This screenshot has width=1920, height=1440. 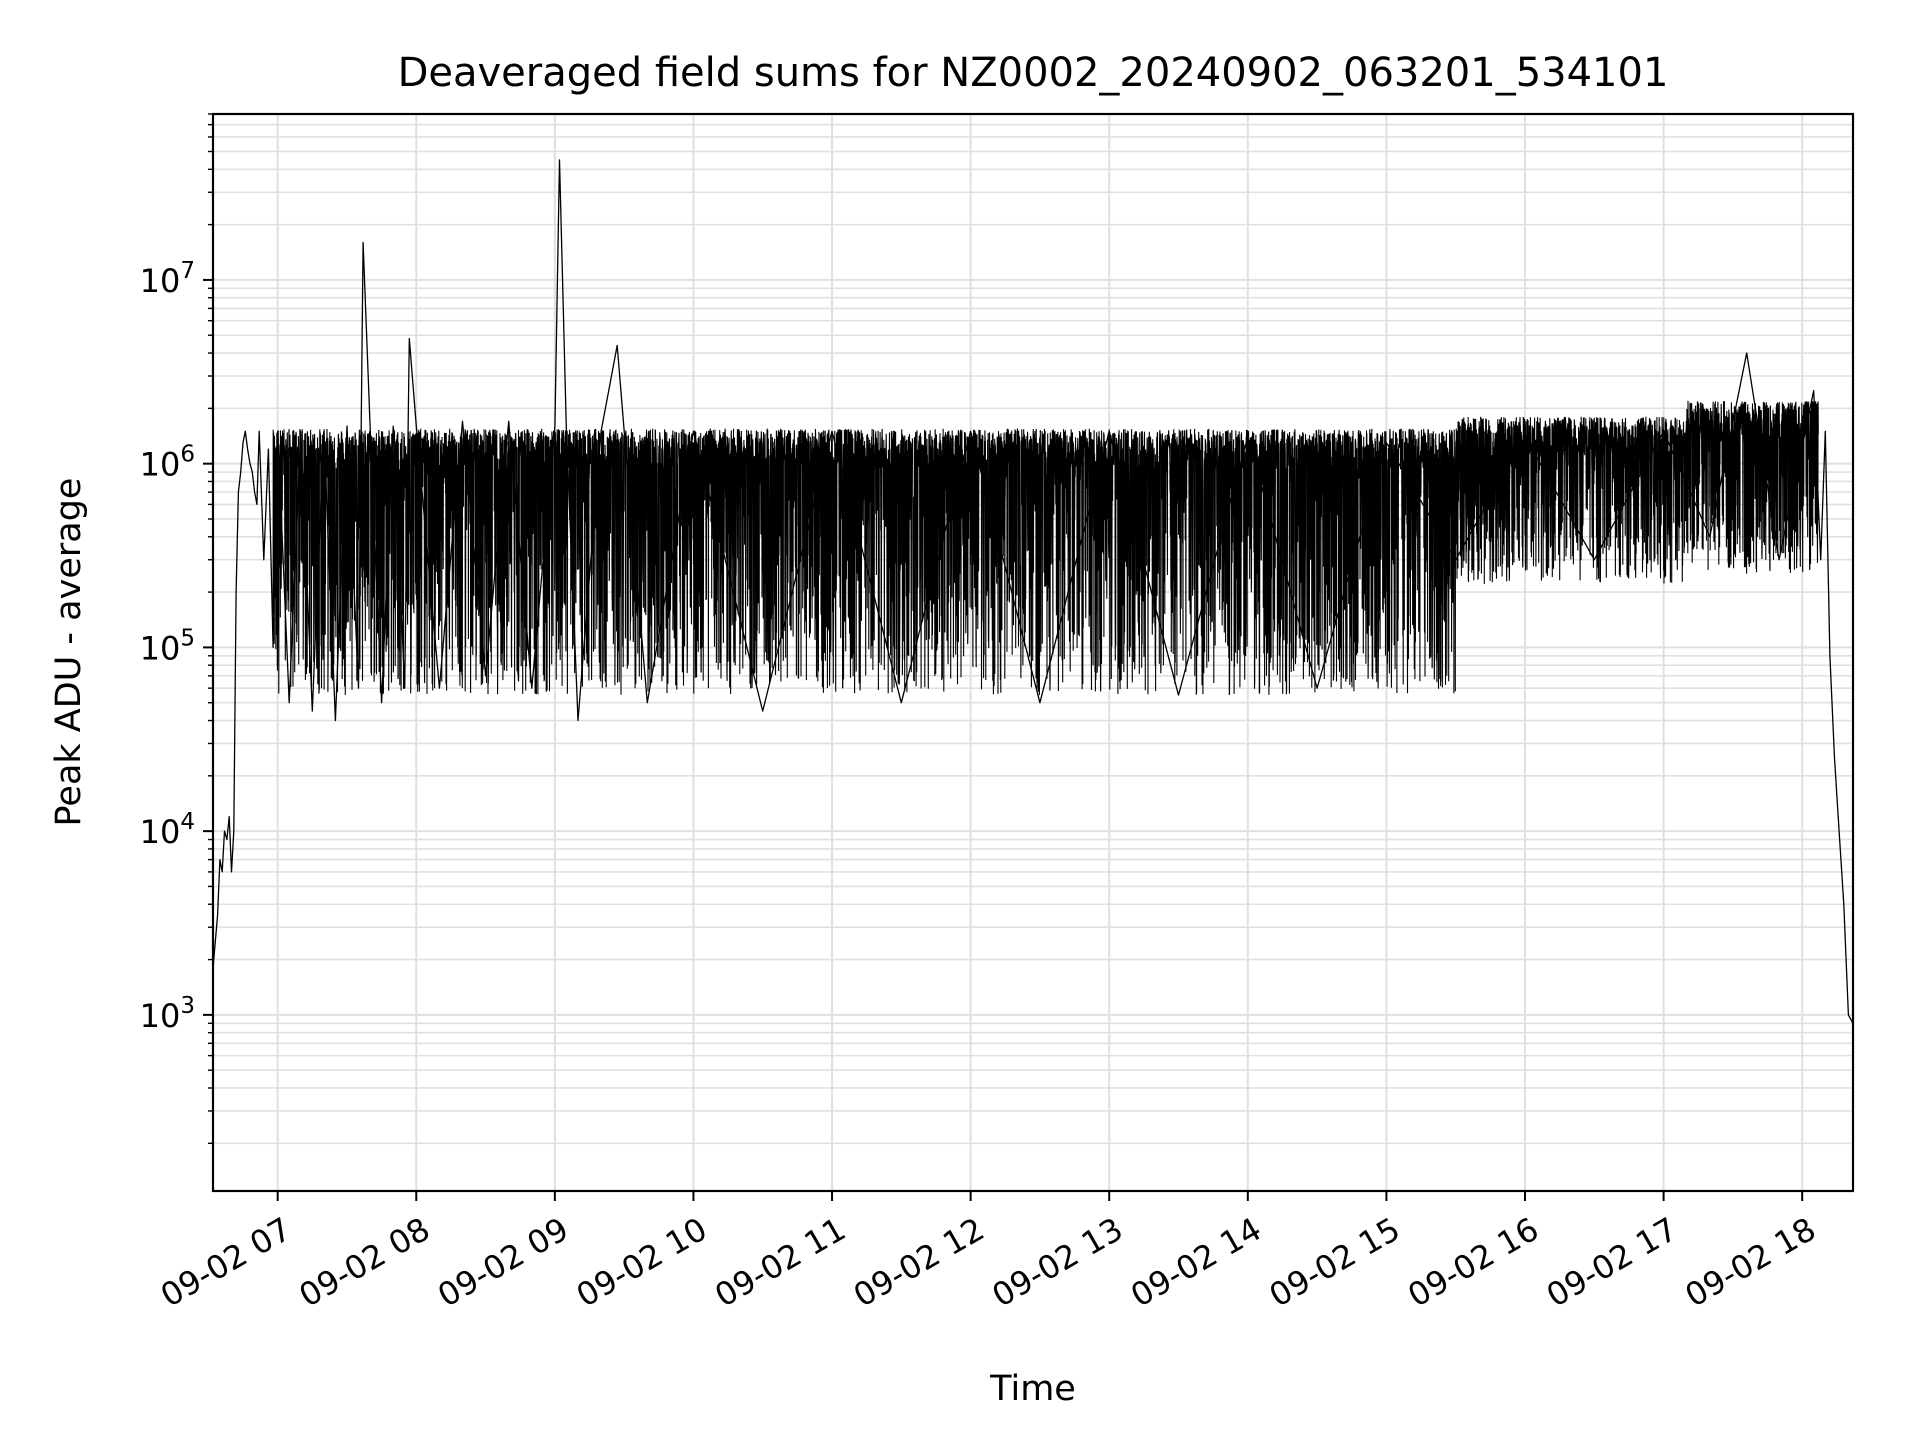 I want to click on y-axis-title: Peak ADU - average, so click(x=69, y=652).